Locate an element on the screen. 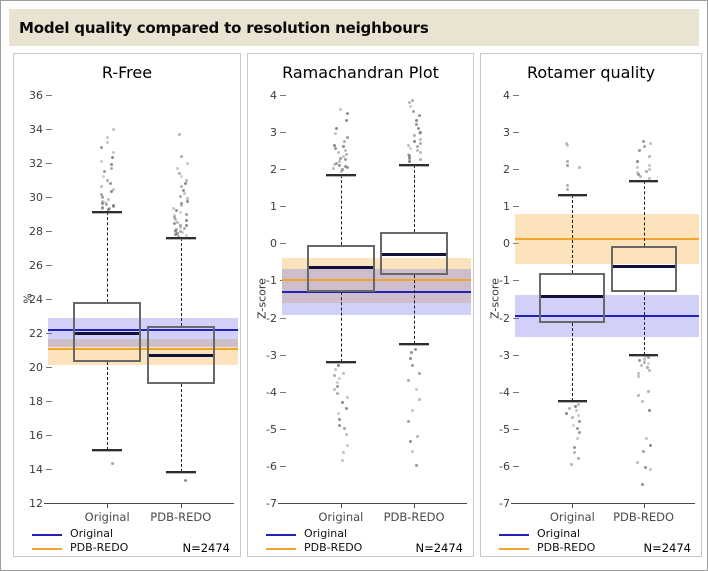 The image size is (708, 571). y-tick-label: 34 is located at coordinates (36, 129).